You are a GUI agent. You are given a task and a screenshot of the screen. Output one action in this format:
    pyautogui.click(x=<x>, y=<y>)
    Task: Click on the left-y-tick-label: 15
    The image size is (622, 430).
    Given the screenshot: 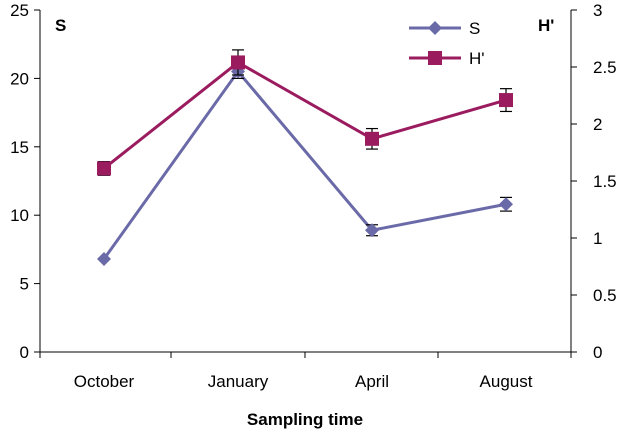 What is the action you would take?
    pyautogui.click(x=19, y=147)
    